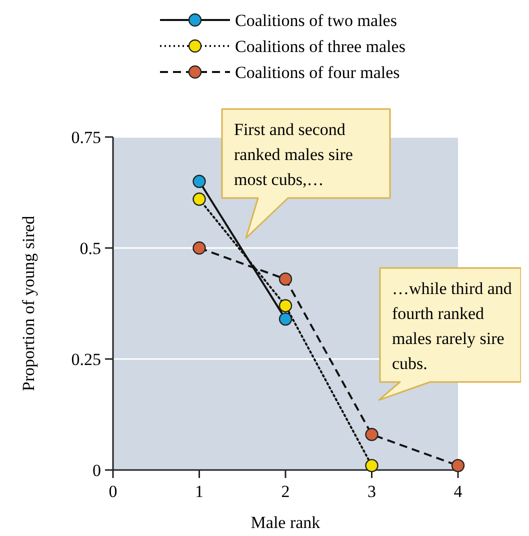  I want to click on y-tick-label: 0.5, so click(90, 248).